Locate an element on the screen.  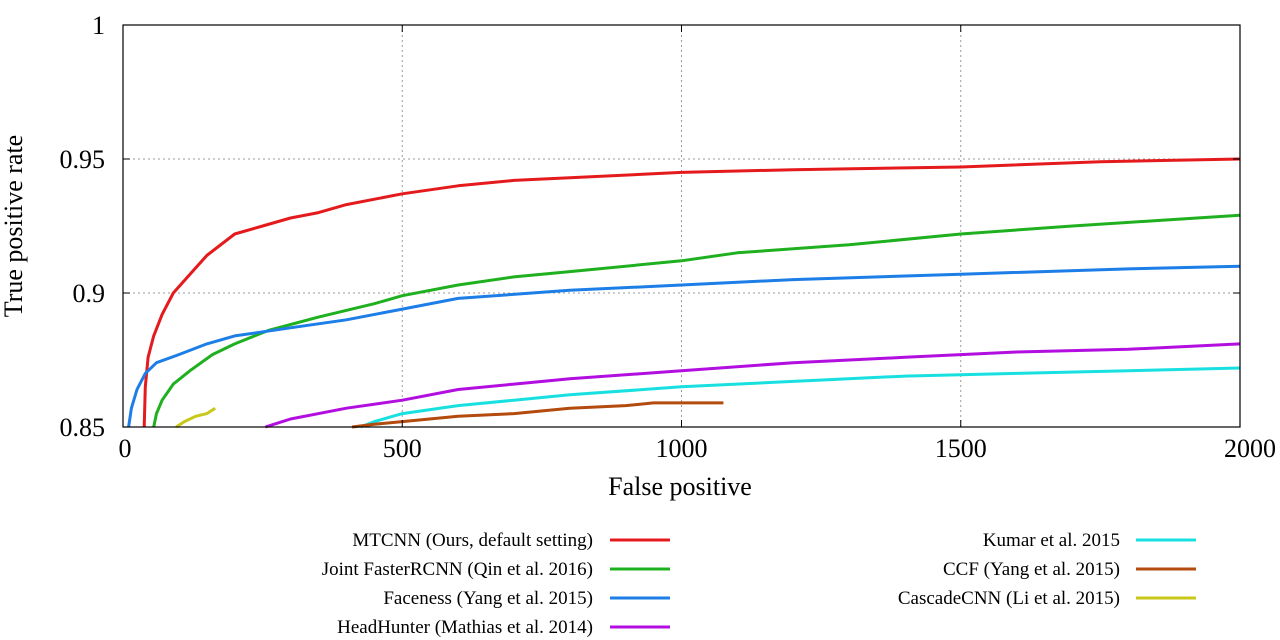
legend-entry-label: Kumar et al. 2015 is located at coordinates (1051, 540).